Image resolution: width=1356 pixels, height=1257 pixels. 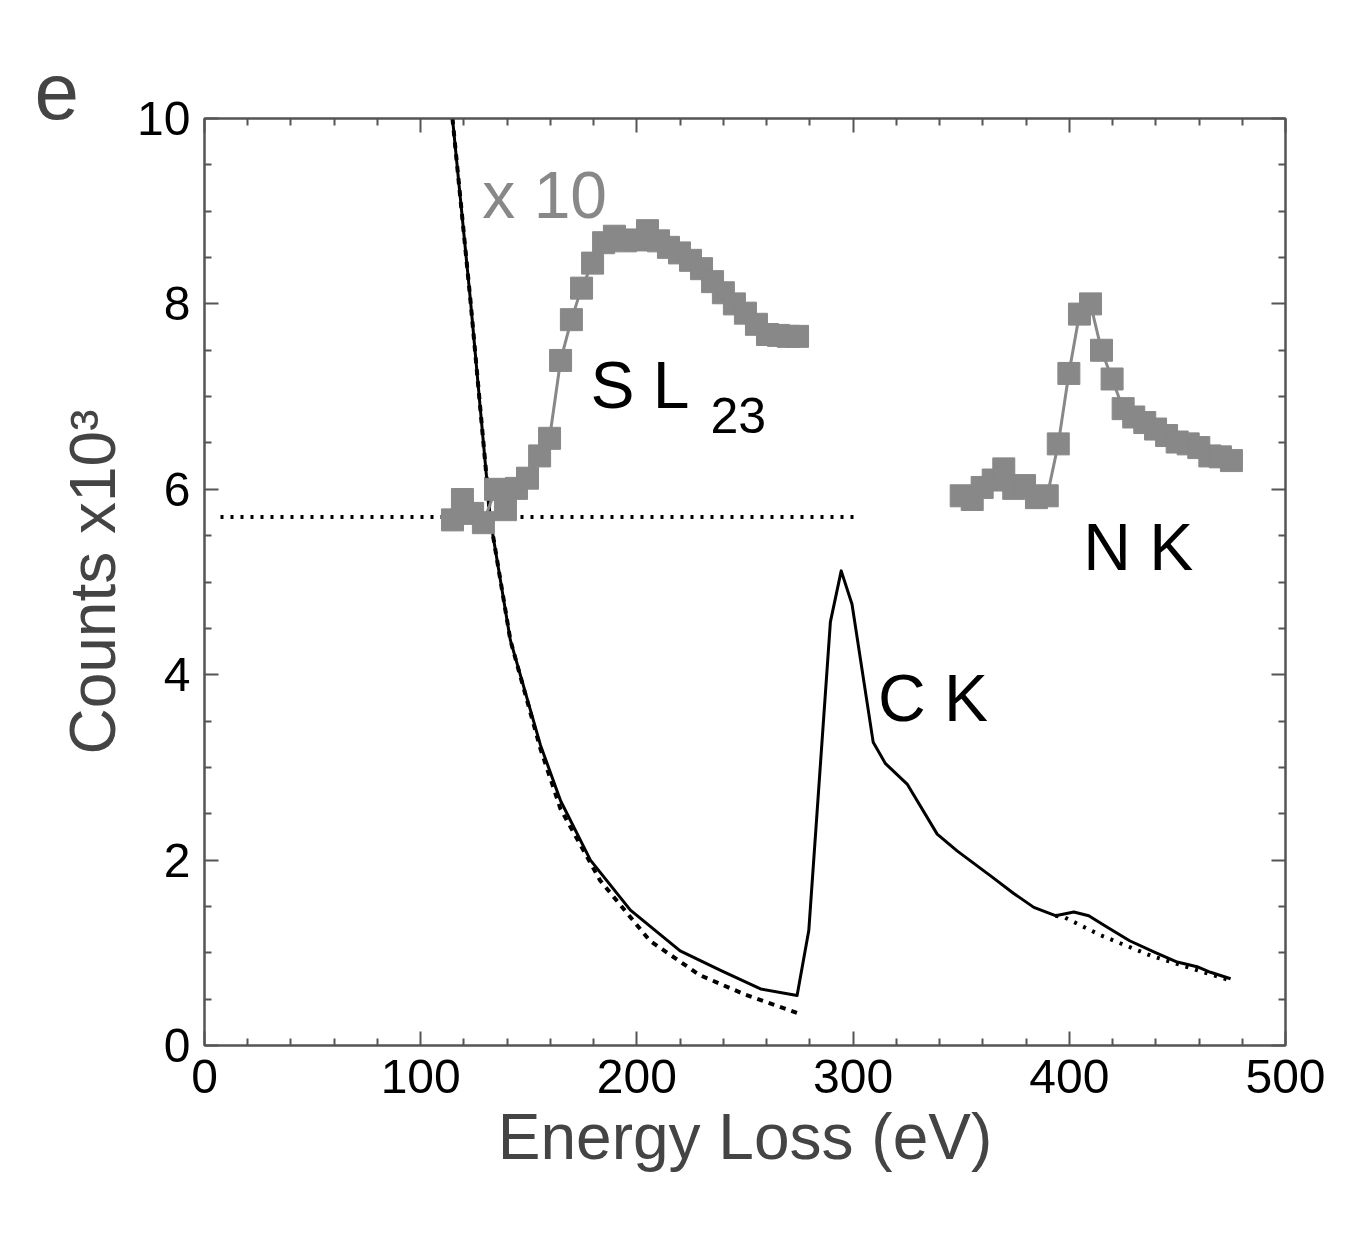 I want to click on y-tick-label: 4, so click(x=177, y=675).